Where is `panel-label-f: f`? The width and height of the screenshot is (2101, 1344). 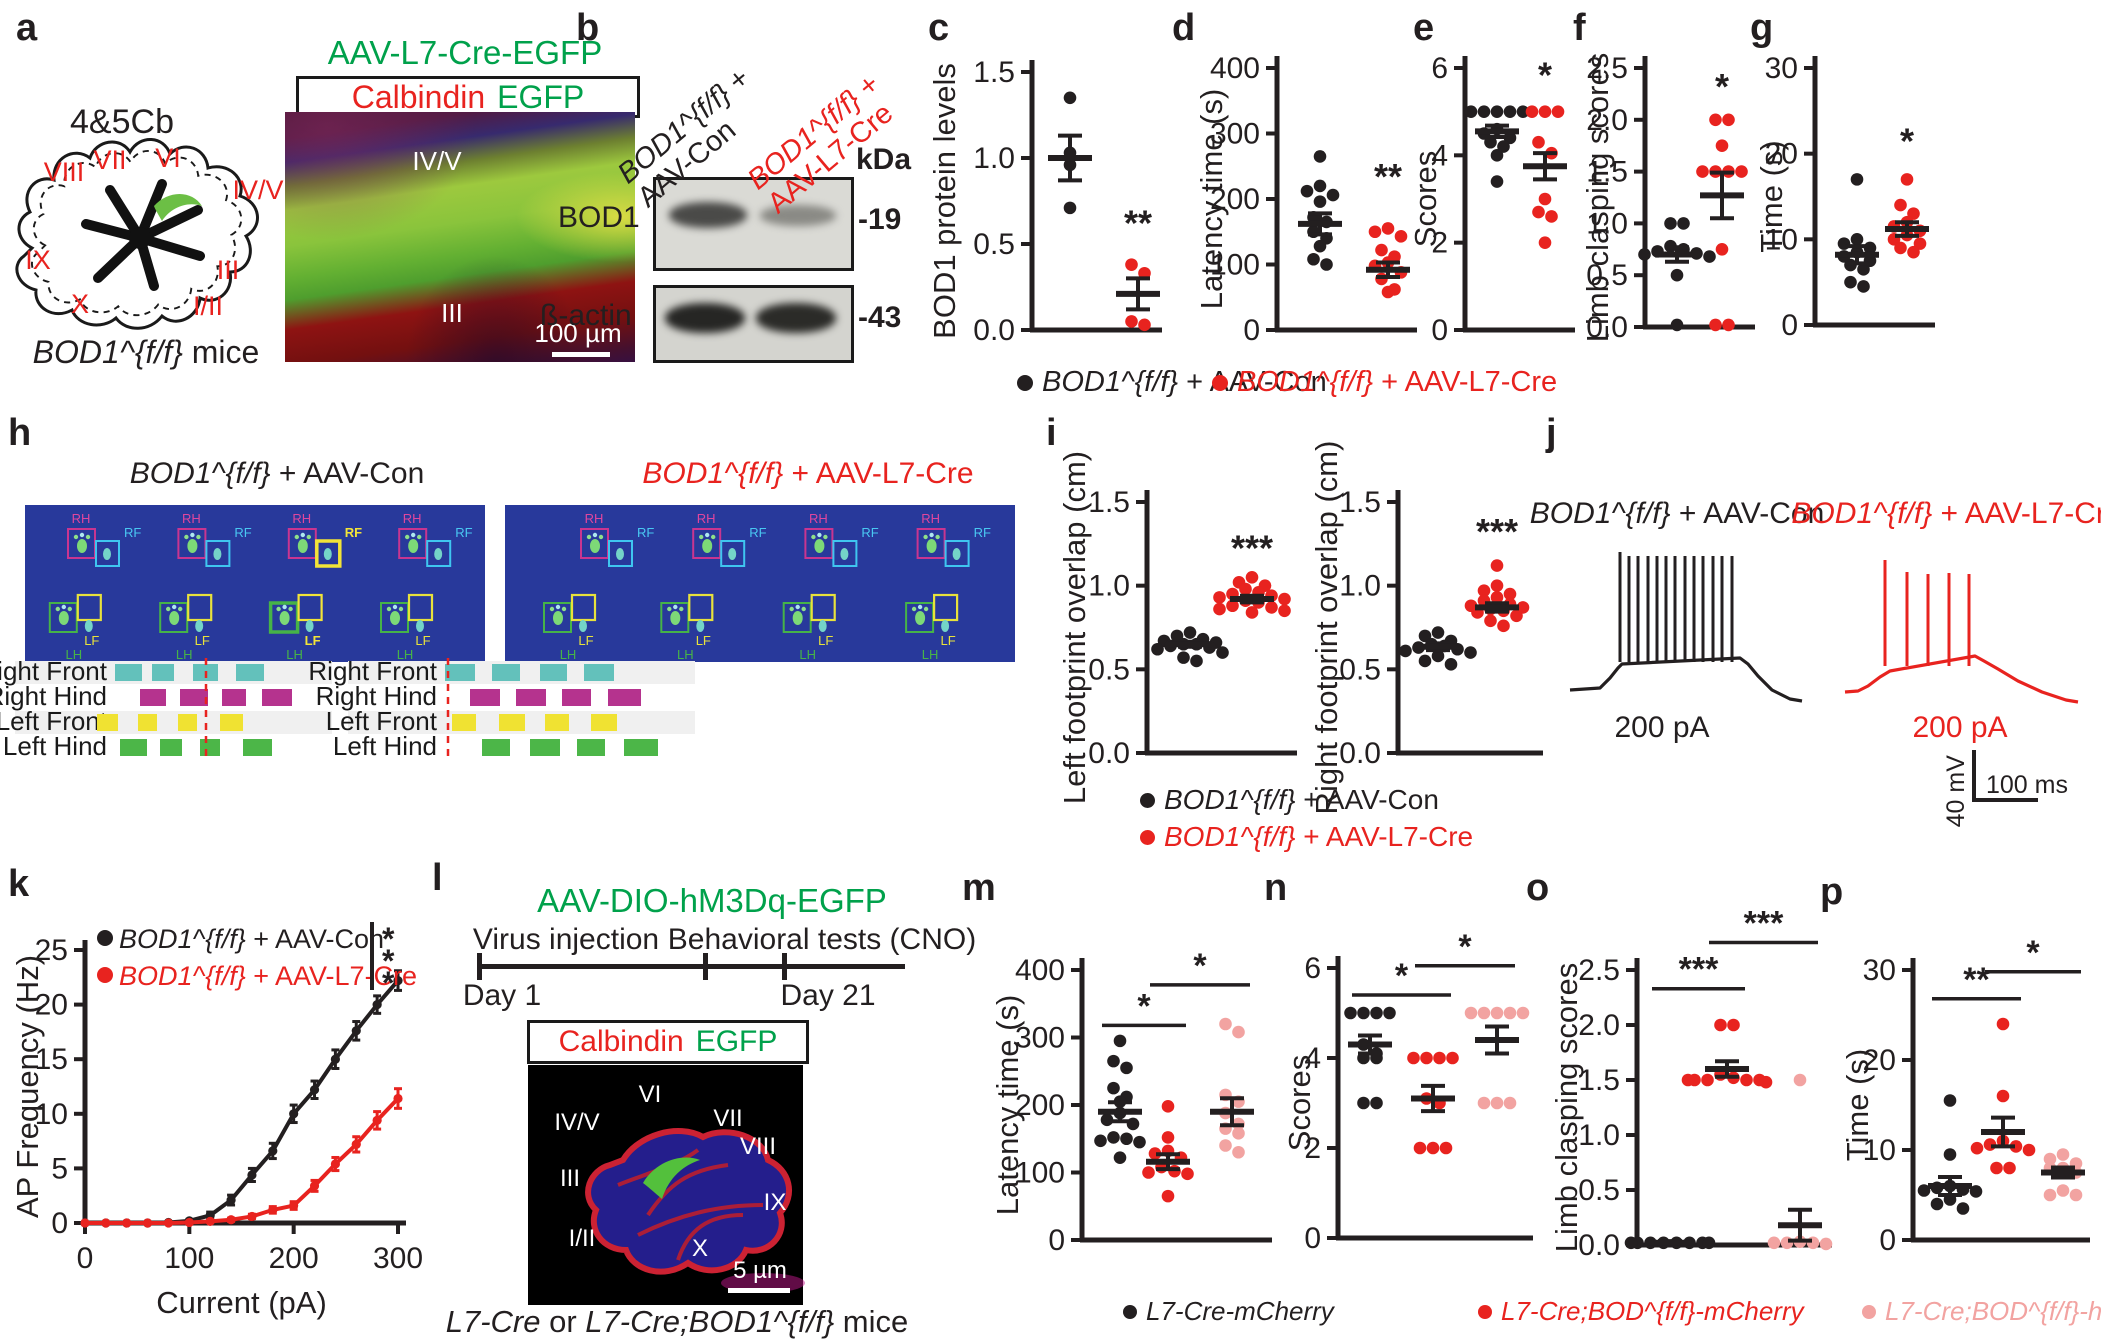 panel-label-f: f is located at coordinates (1579, 28).